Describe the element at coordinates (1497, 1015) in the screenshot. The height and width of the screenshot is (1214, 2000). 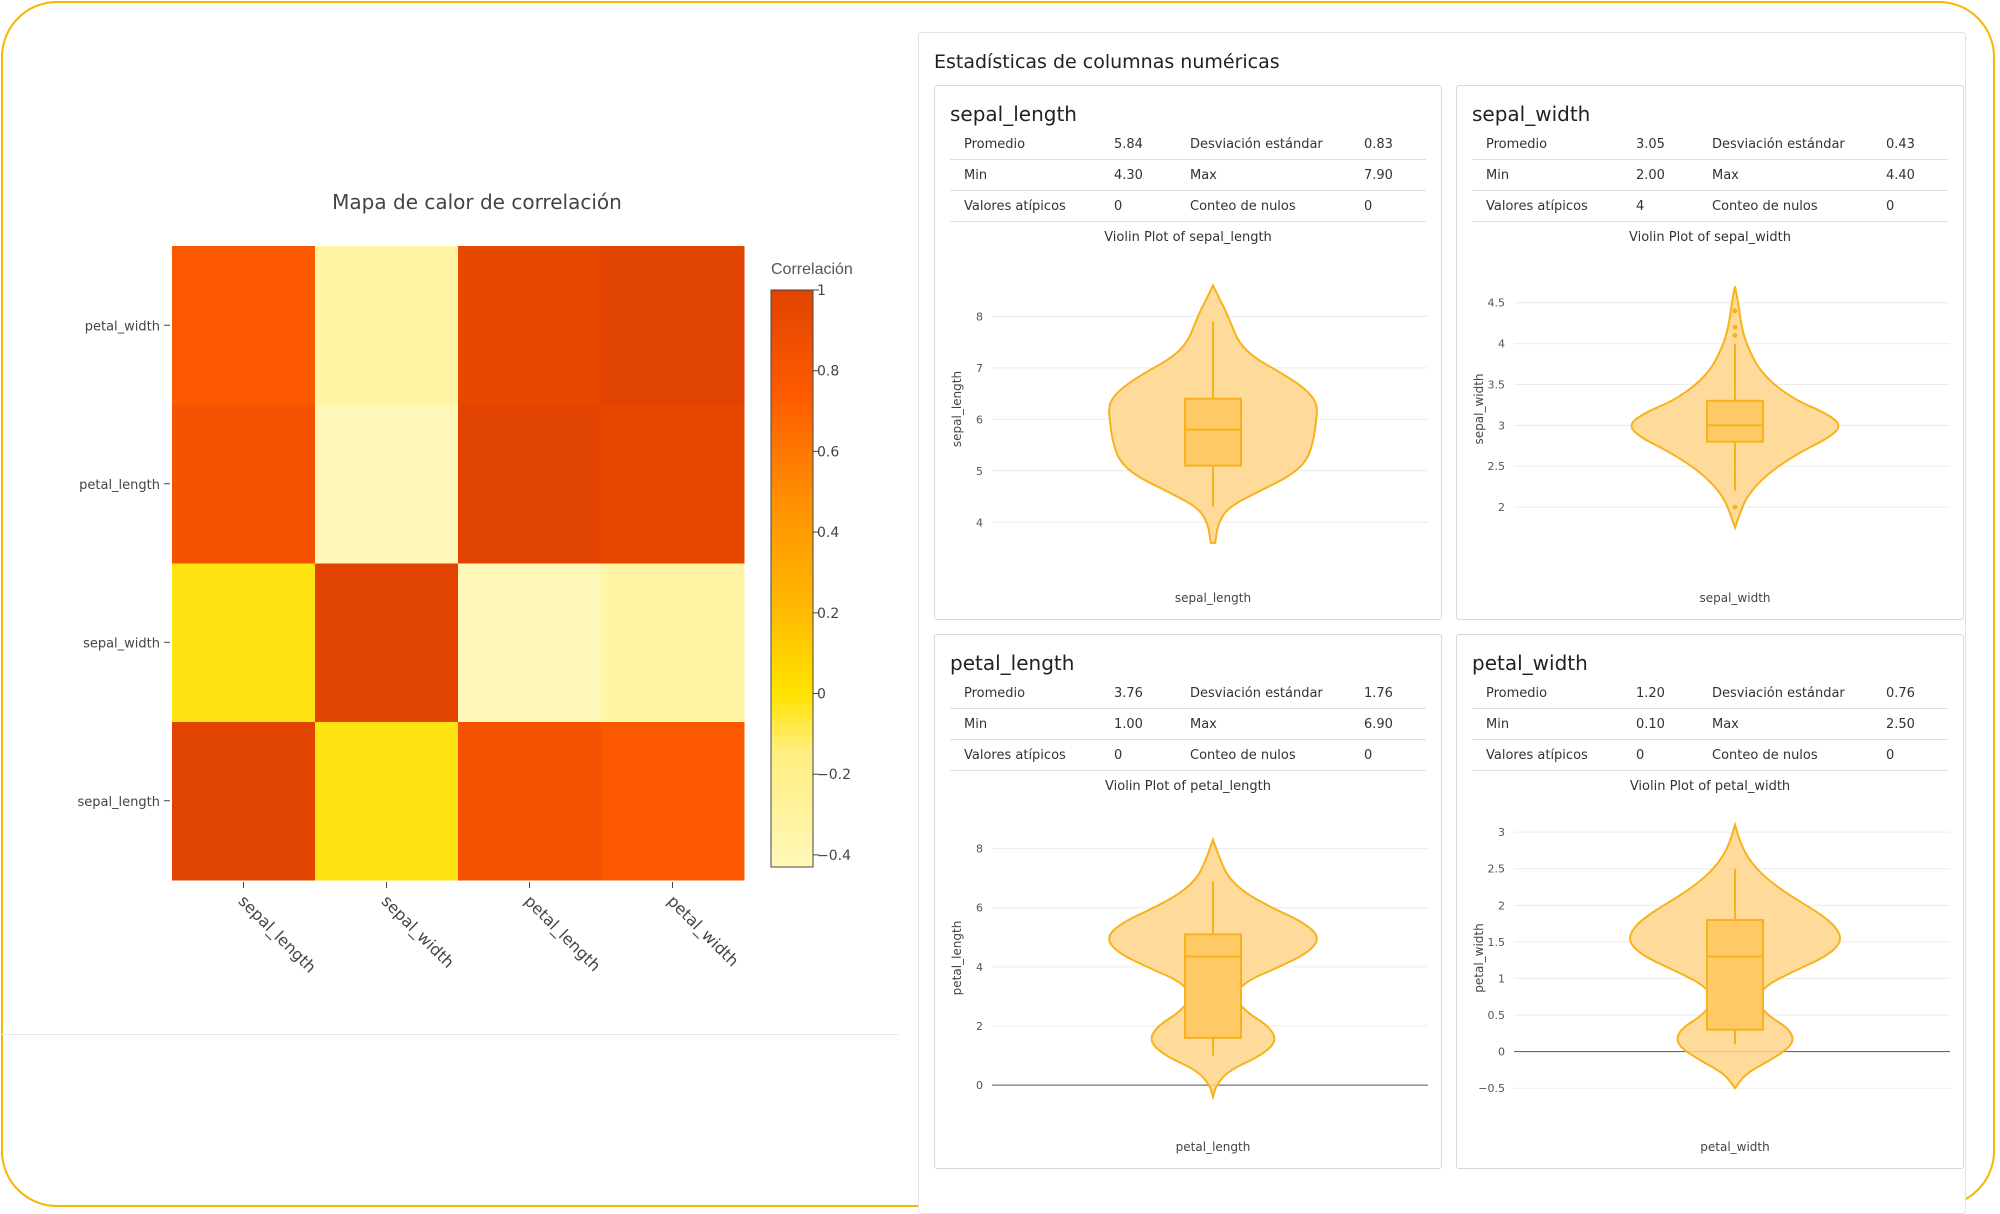
I see `y-tick-label: 0.5` at that location.